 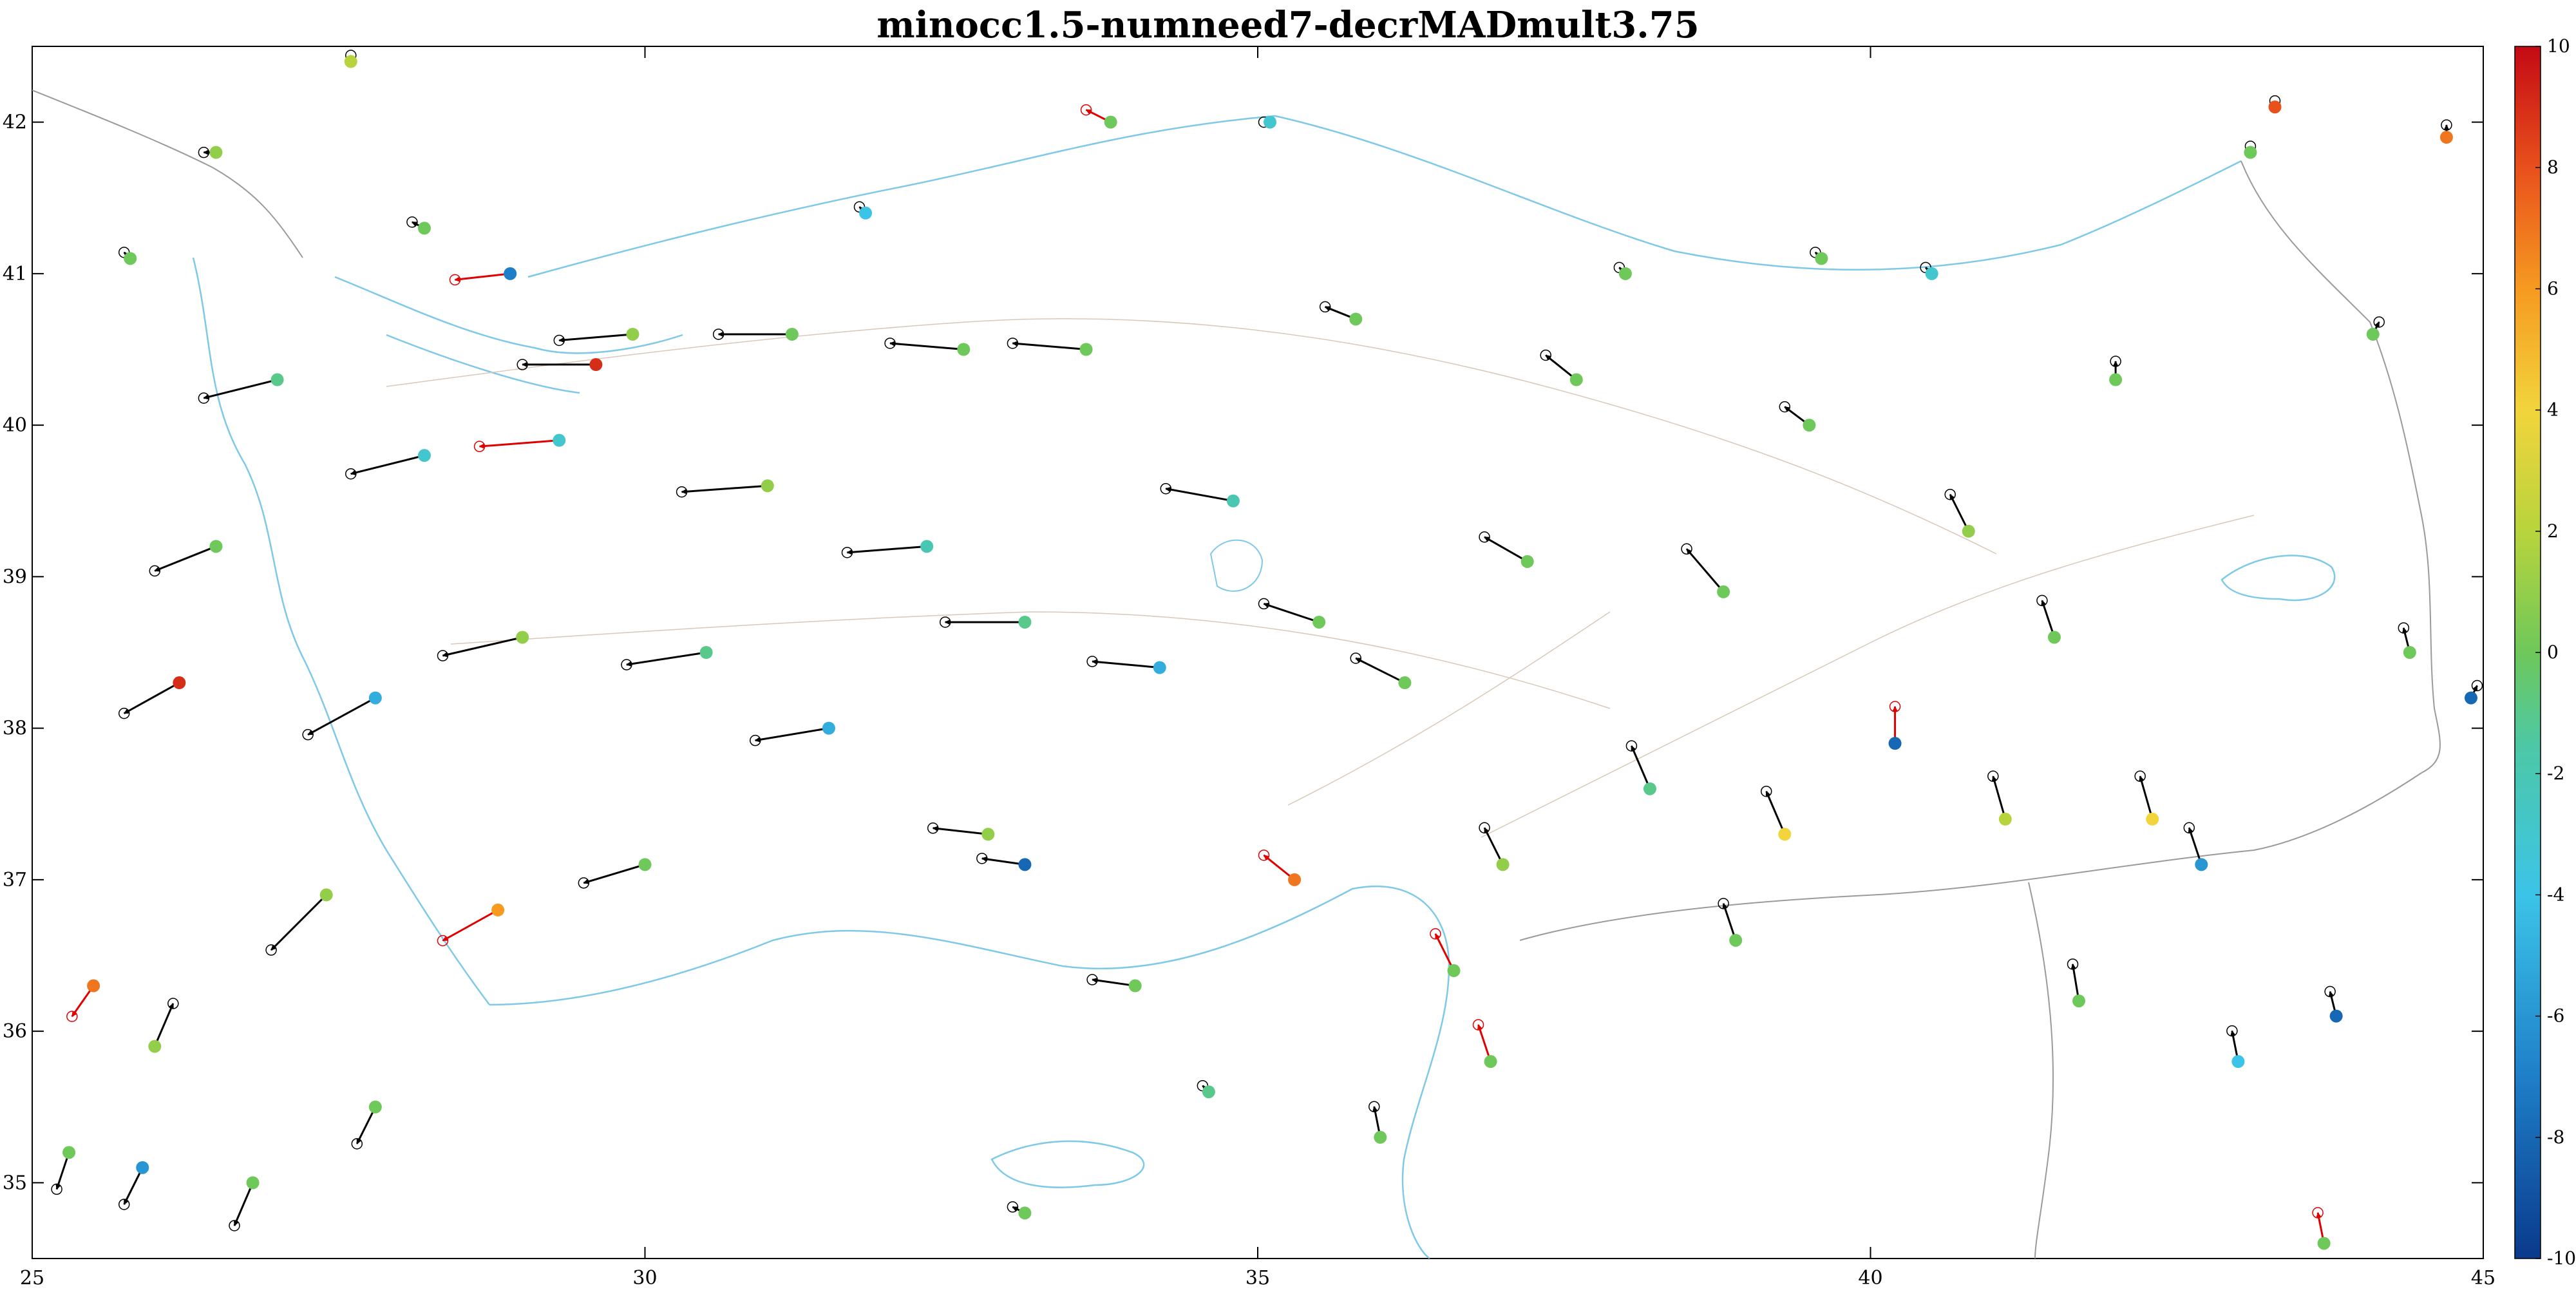 I want to click on x-tick-label: 45, so click(x=2483, y=1278).